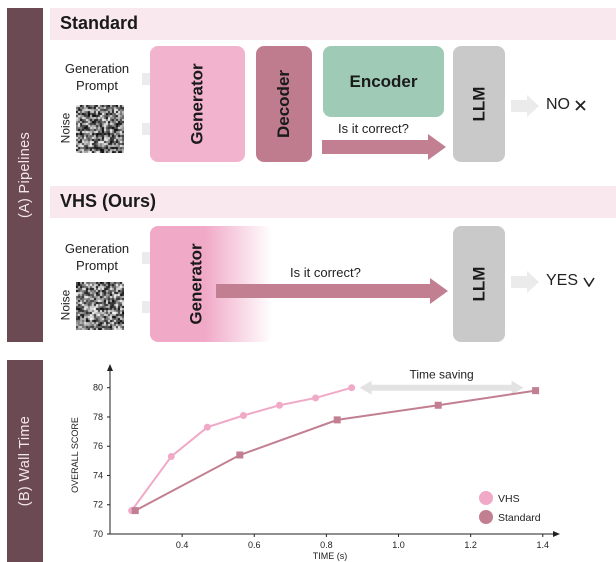 Image resolution: width=616 pixels, height=562 pixels. What do you see at coordinates (75, 455) in the screenshot?
I see `y-axis-label: OVERALL SCORE` at bounding box center [75, 455].